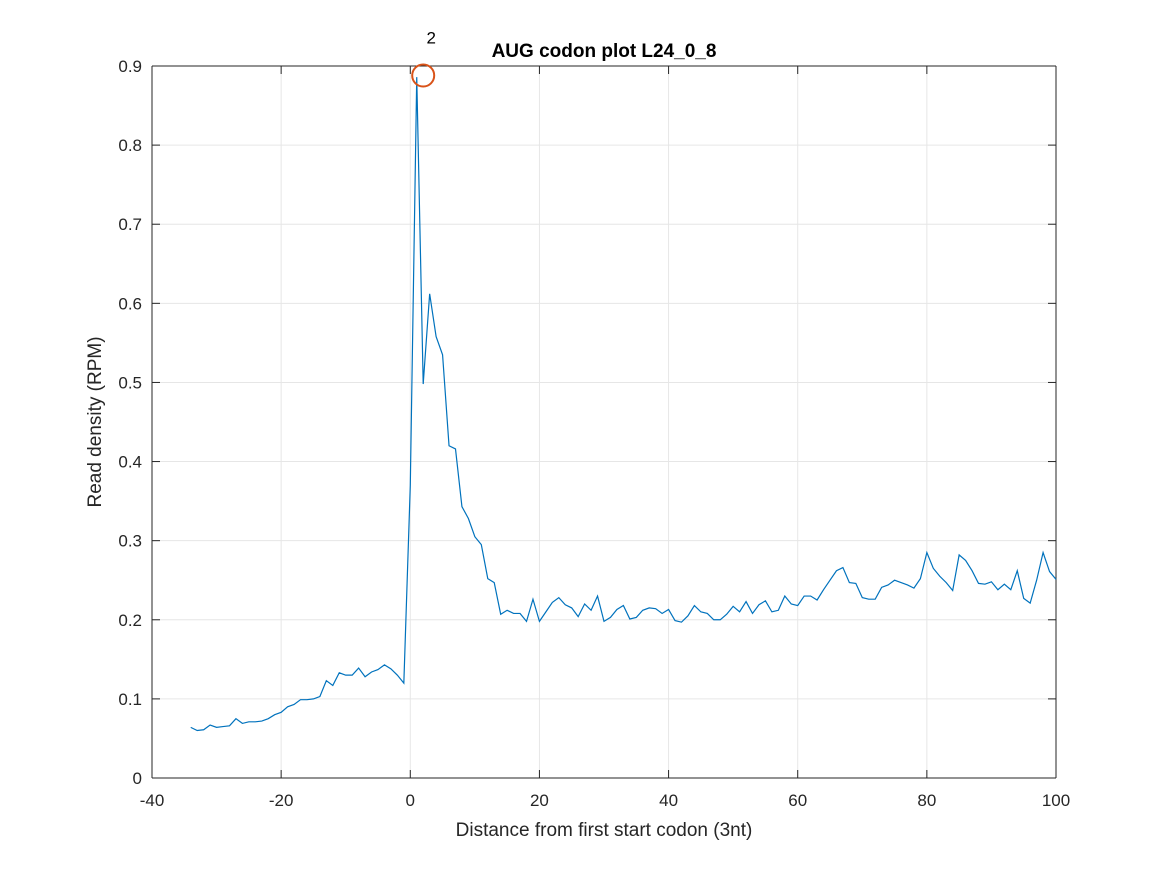 Image resolution: width=1167 pixels, height=875 pixels. Describe the element at coordinates (130, 66) in the screenshot. I see `y-tick-label: 0.9` at that location.